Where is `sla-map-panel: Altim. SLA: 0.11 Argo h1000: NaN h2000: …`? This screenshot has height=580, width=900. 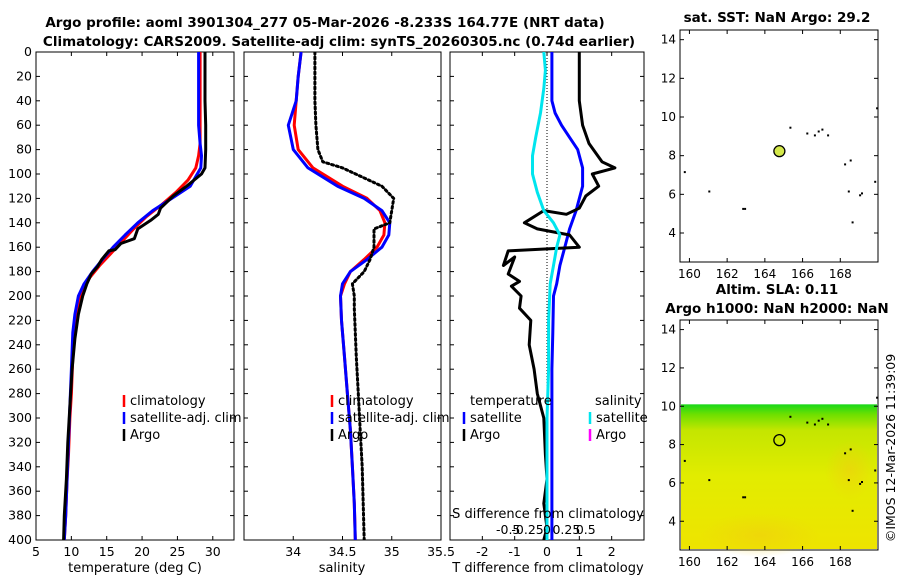
sla-map-panel: Altim. SLA: 0.11 Argo h1000: NaN h2000: … is located at coordinates (775, 425).